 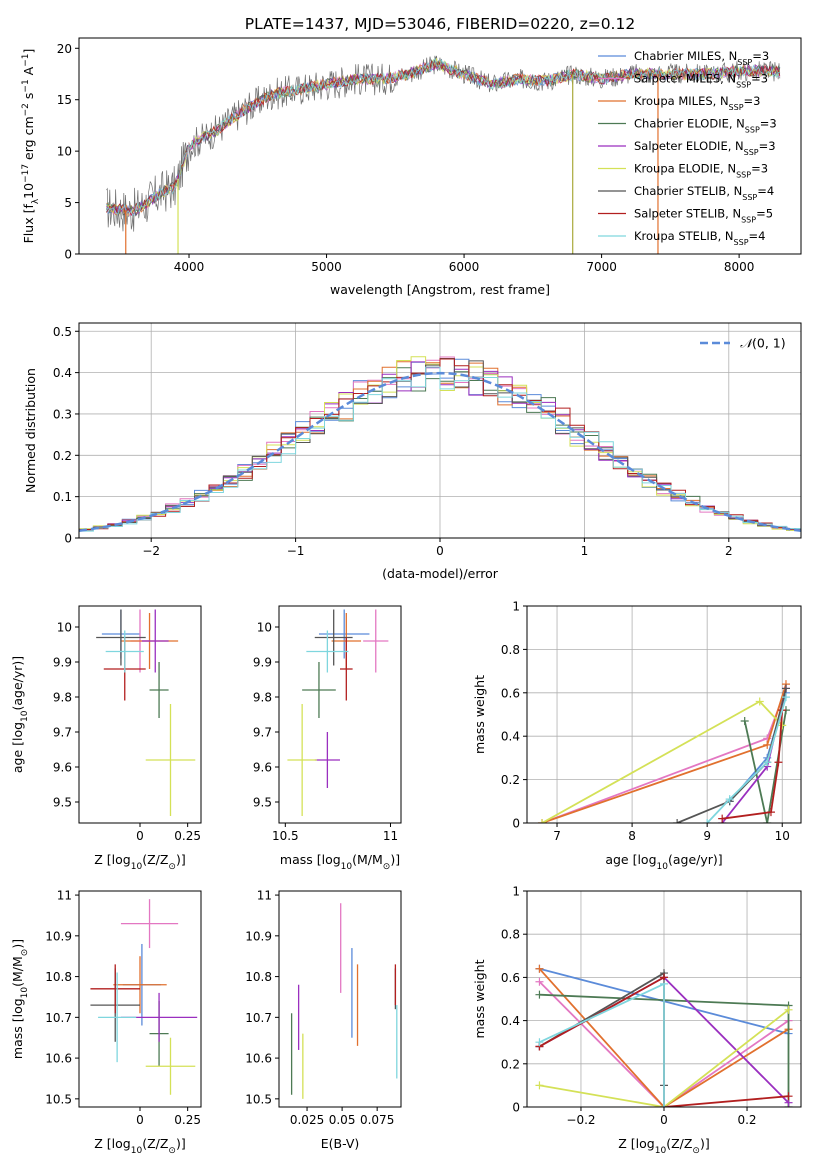 I want to click on legend-text: Kroupa MILES, N, so click(x=681, y=101).